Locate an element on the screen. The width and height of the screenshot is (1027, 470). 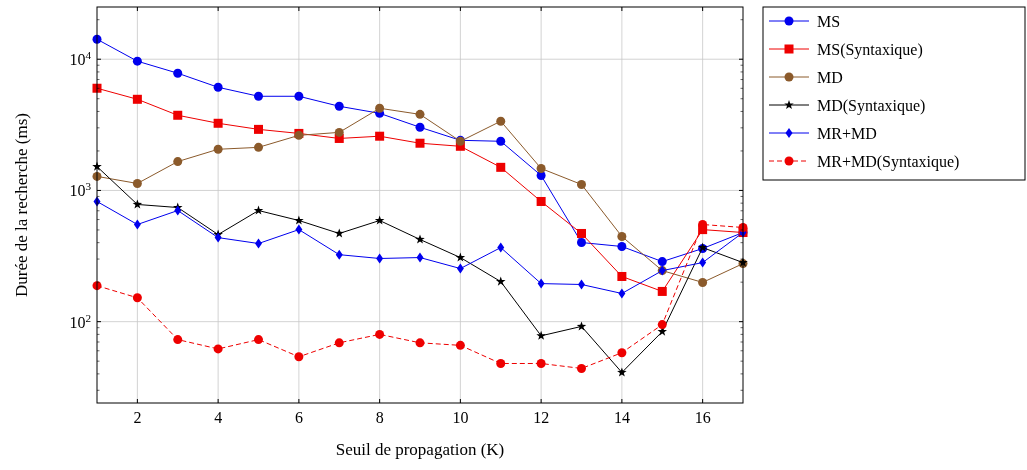
x-tick-label: 12 is located at coordinates (541, 417).